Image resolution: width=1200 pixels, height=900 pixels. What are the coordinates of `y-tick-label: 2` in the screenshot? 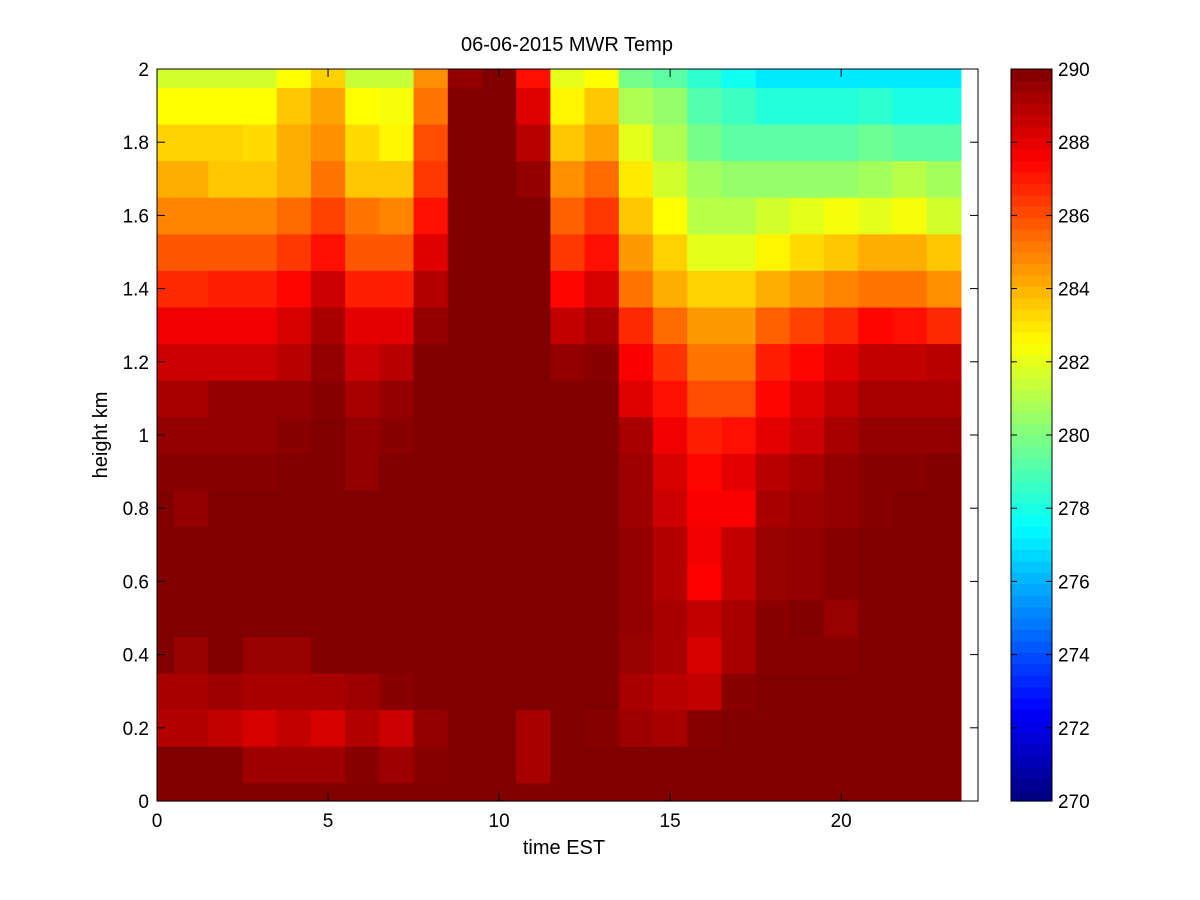 It's located at (143, 70).